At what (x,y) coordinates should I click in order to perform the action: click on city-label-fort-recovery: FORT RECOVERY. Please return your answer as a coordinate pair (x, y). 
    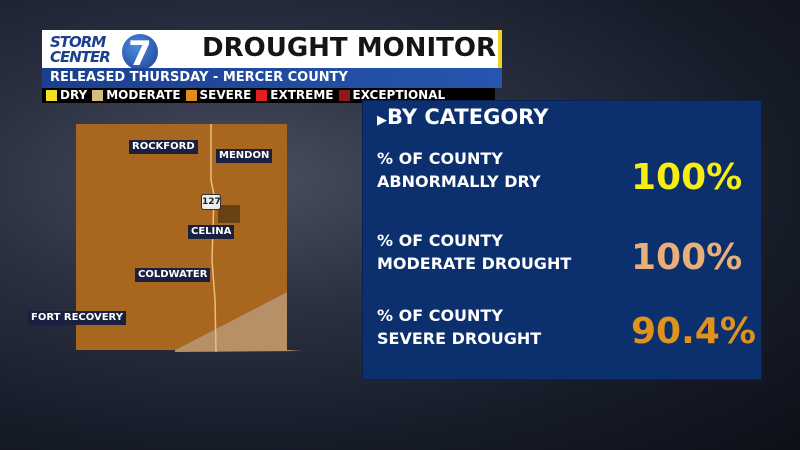
    Looking at the image, I should click on (77, 318).